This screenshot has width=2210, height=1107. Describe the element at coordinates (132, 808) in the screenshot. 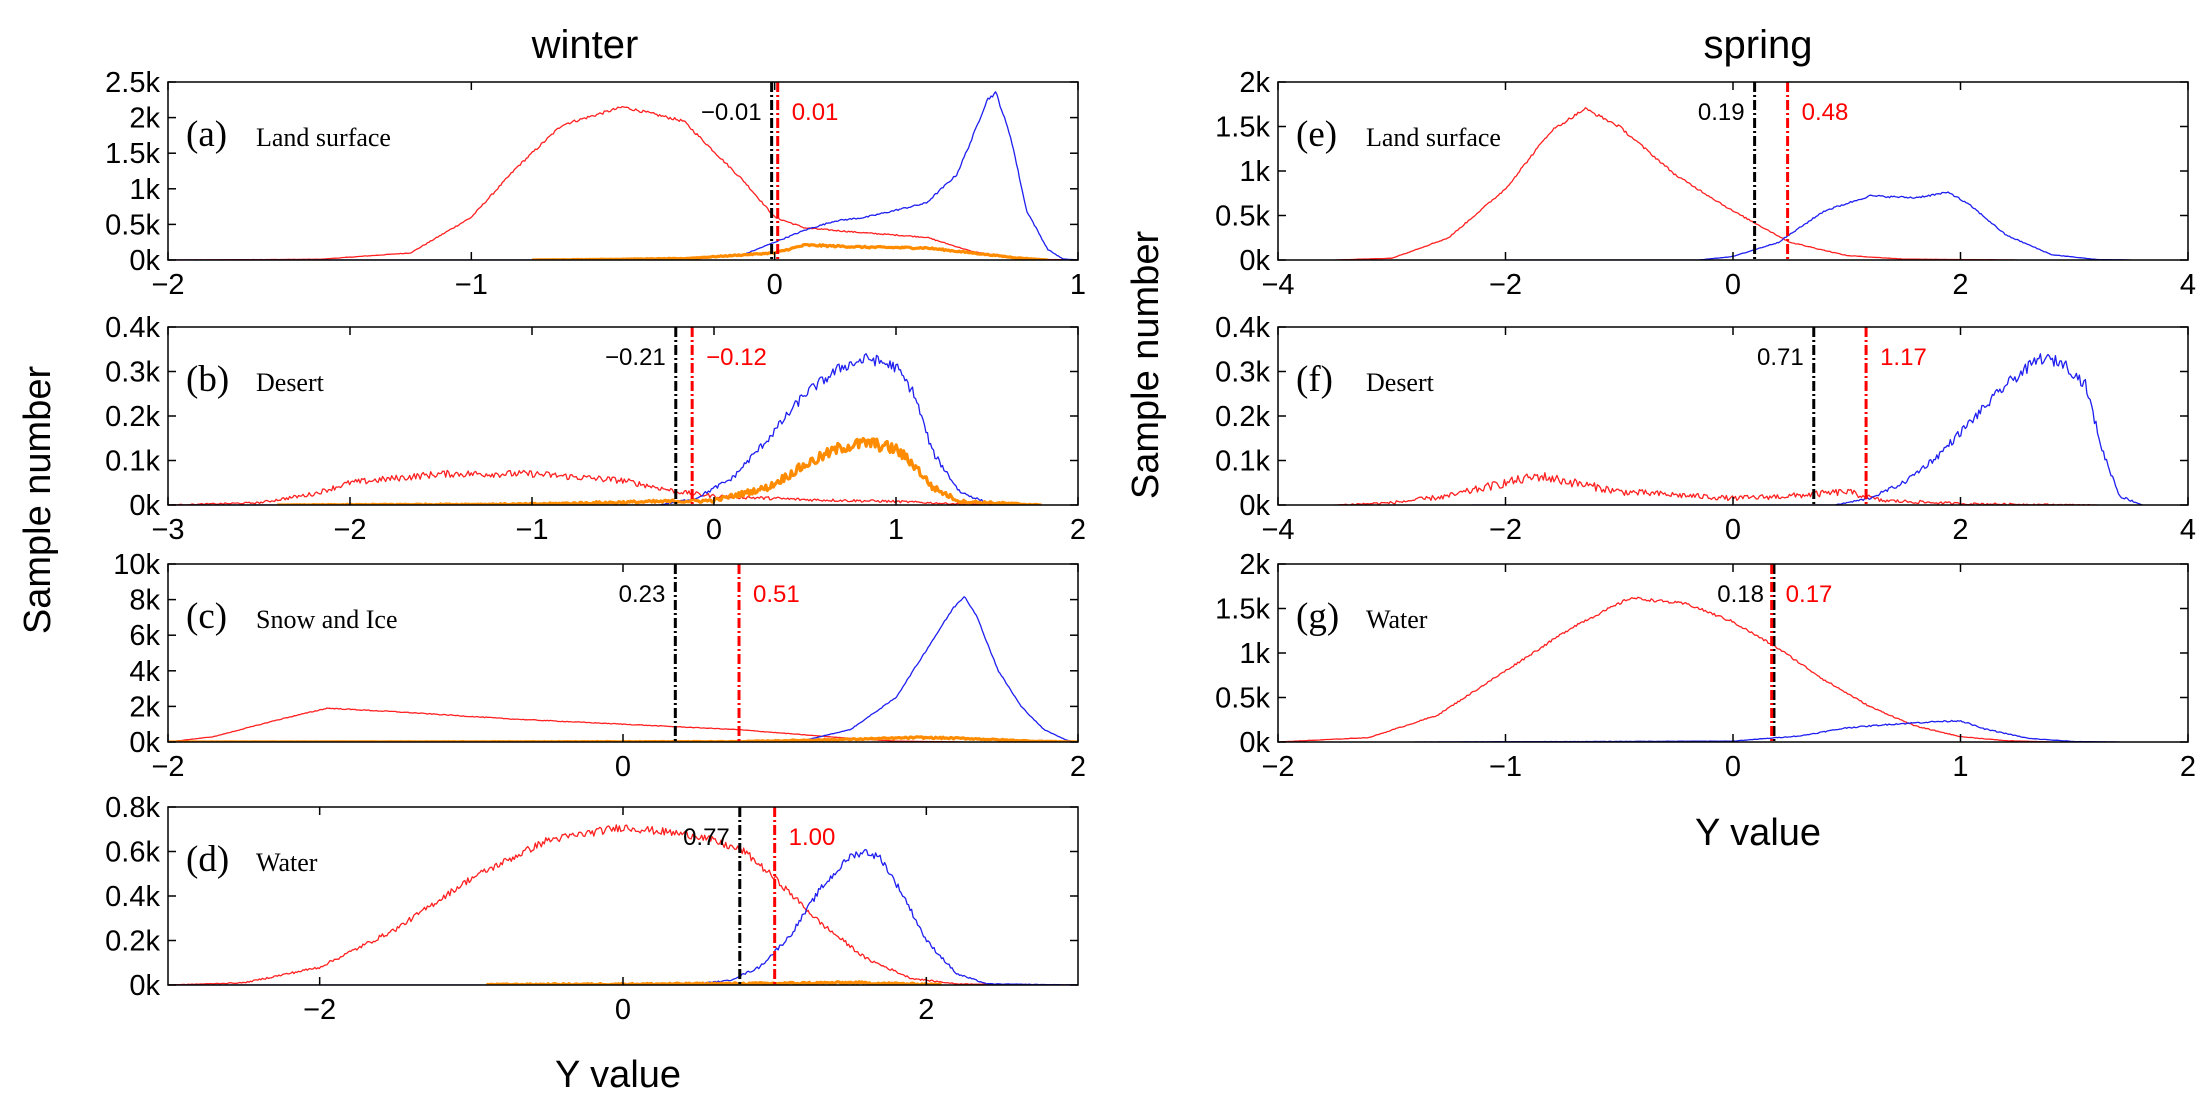

I see `y-tick-label: 0.8k` at that location.